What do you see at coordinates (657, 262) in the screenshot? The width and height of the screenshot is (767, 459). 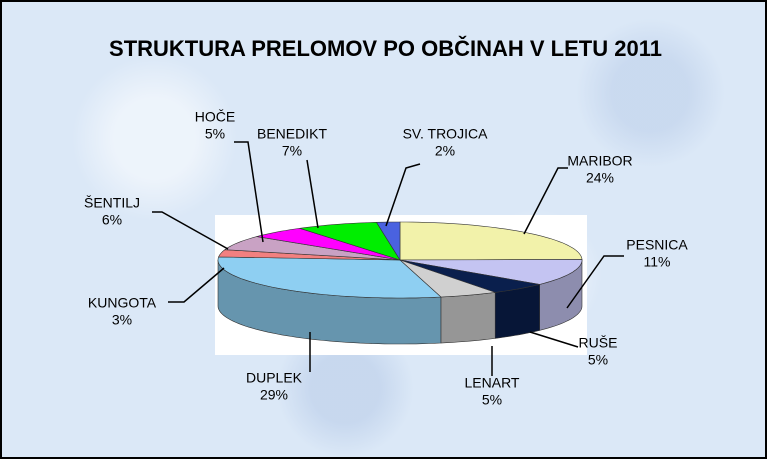 I see `slice-value-label: 11%` at bounding box center [657, 262].